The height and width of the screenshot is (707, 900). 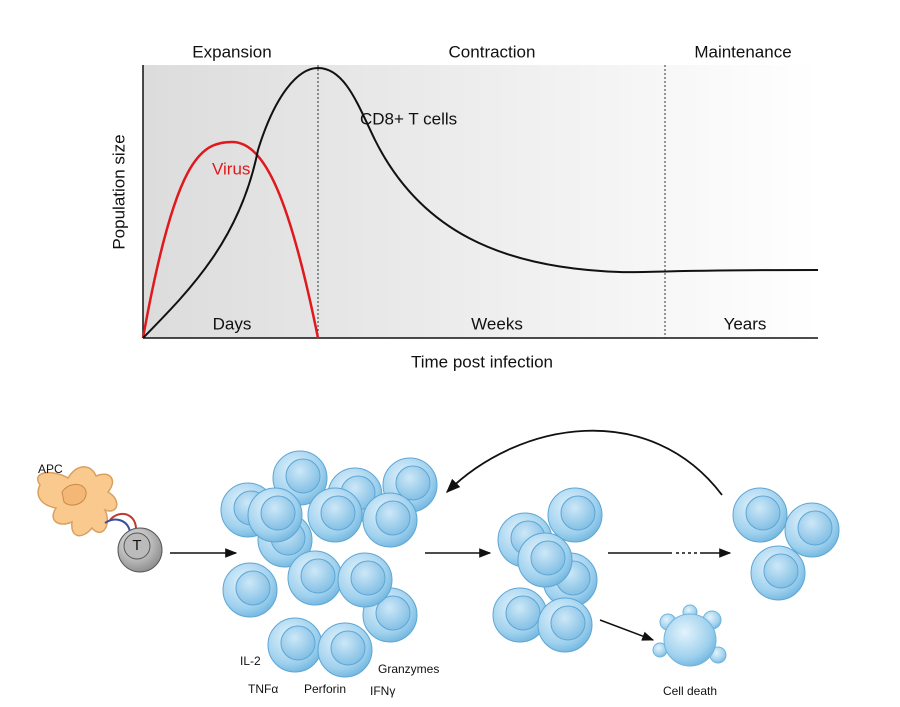 I want to click on arrow, so click(x=627, y=630).